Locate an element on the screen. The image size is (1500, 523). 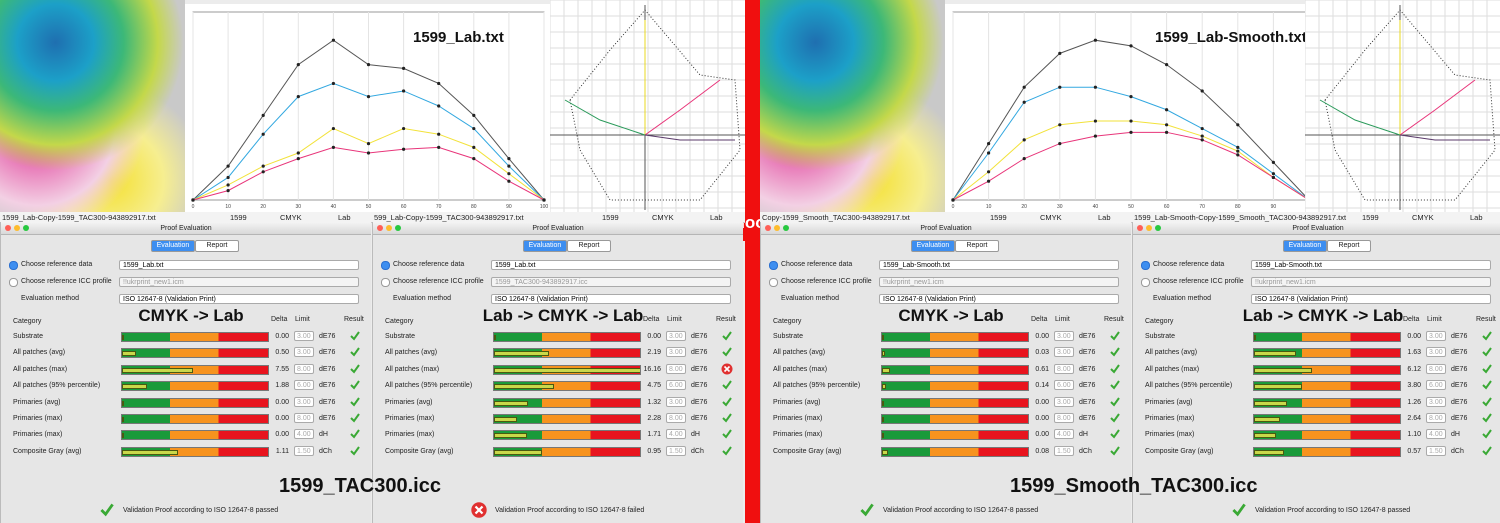
unit: dCh is located at coordinates (325, 451).